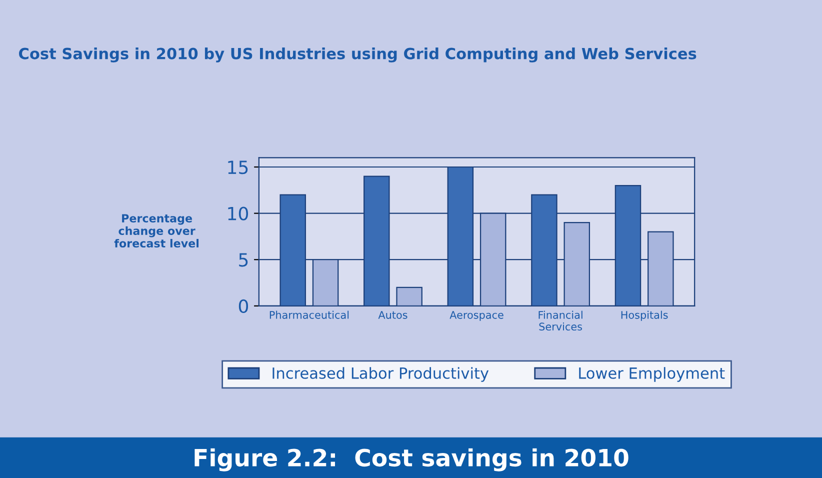 This screenshot has height=478, width=822. What do you see at coordinates (380, 374) in the screenshot?
I see `legend-label: Increased Labor Productivity` at bounding box center [380, 374].